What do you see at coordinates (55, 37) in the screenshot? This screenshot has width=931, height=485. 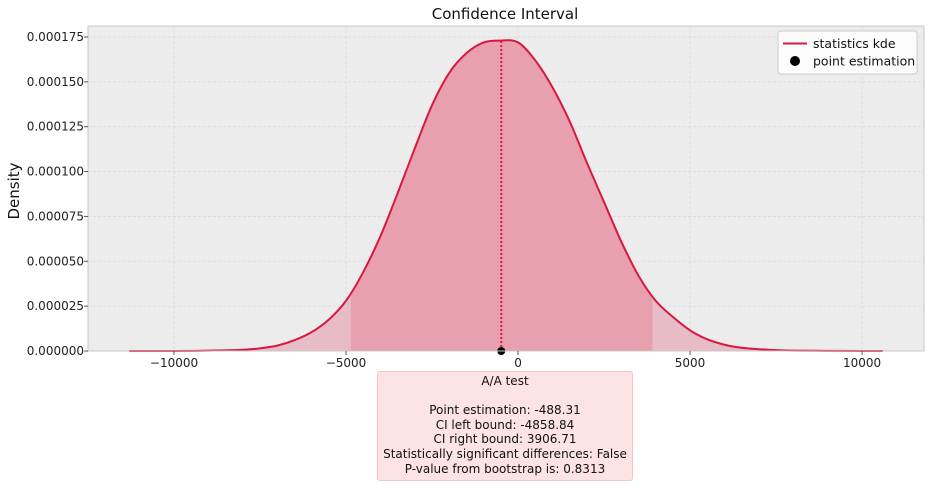 I see `y-tick-label: 0.000175` at bounding box center [55, 37].